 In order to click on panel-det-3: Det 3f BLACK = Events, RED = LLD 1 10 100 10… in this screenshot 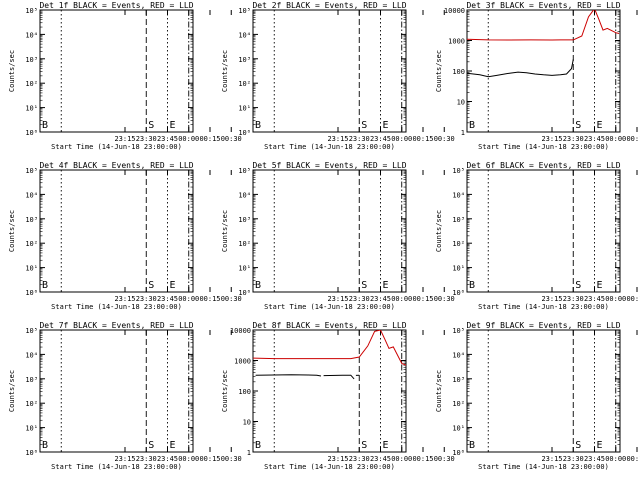, I will do `click(537, 76)`.